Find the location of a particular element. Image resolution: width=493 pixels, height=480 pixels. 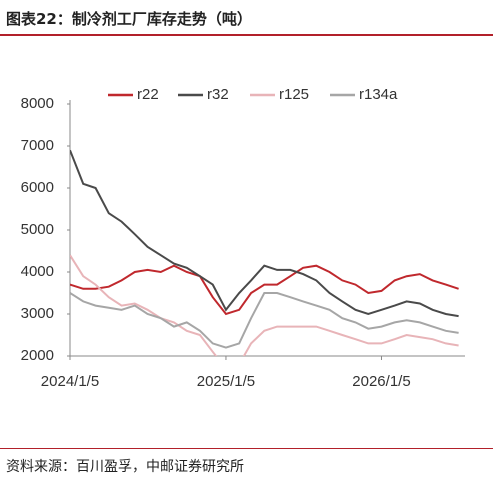

legend-label: r134a is located at coordinates (378, 94).